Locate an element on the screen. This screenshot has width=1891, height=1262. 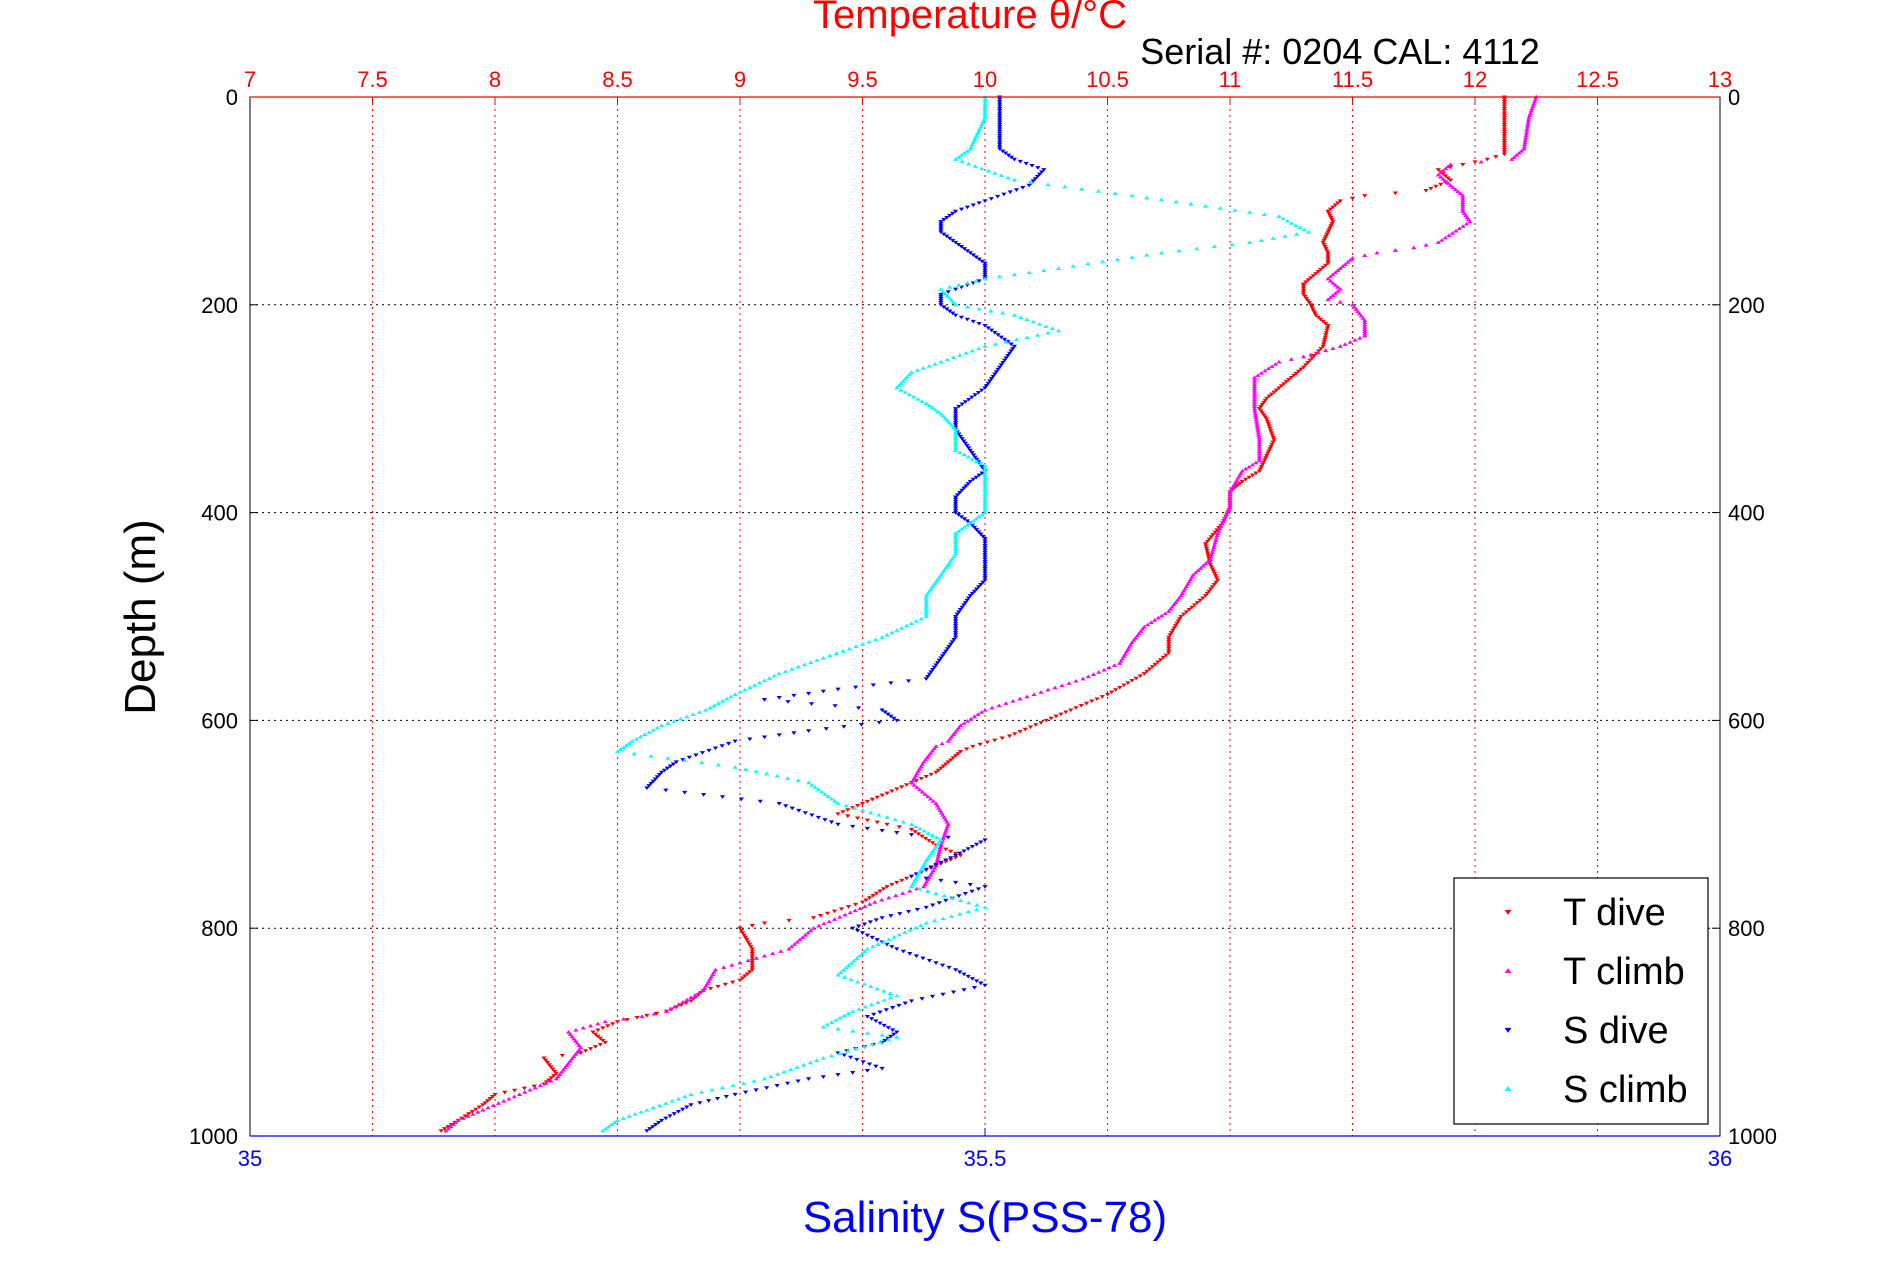
temp-tick-label: 10 is located at coordinates (985, 79).